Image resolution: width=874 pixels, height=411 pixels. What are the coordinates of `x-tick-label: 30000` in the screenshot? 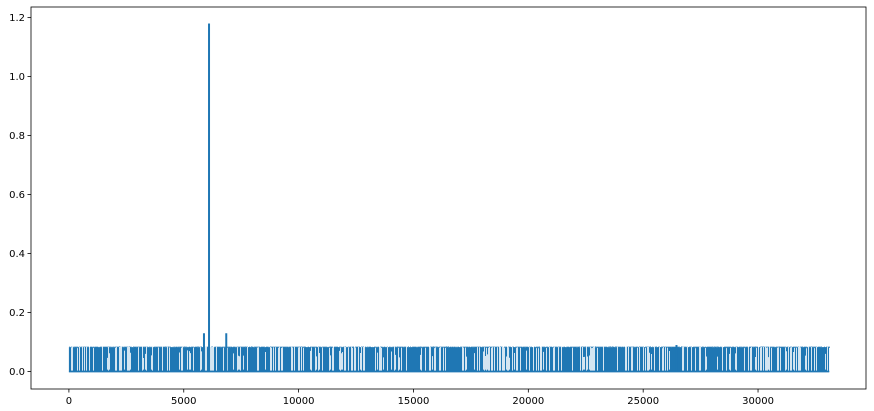 It's located at (758, 401).